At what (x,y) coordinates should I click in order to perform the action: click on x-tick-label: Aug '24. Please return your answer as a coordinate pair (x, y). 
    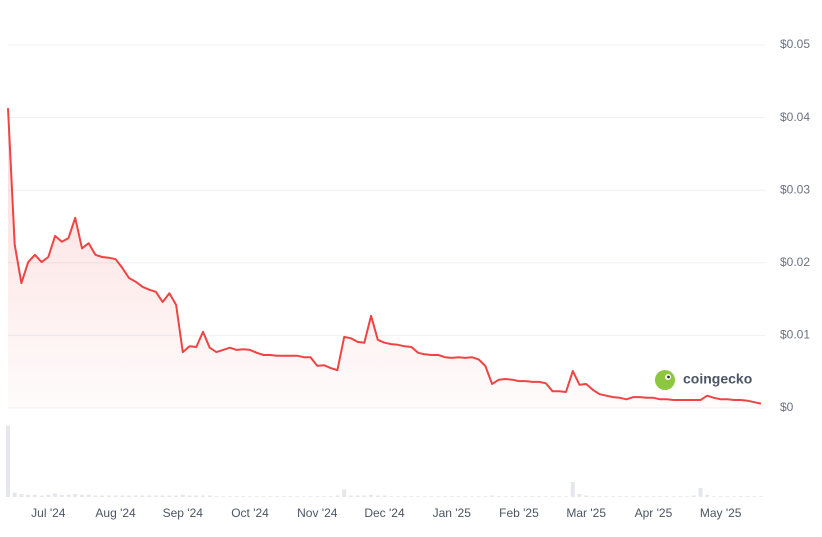
    Looking at the image, I should click on (115, 513).